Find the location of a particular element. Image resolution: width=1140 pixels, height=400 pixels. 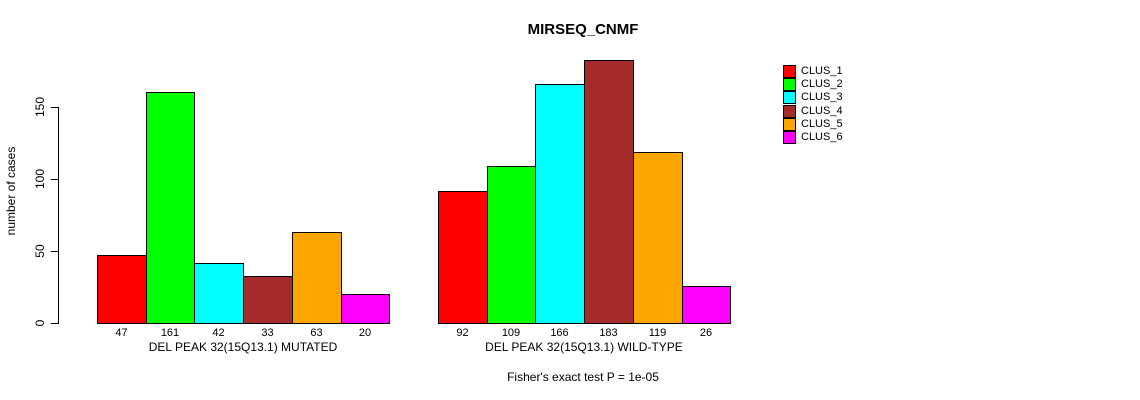

group-label: DEL PEAK 32(15Q13.1) WILD-TYPE is located at coordinates (584, 347).